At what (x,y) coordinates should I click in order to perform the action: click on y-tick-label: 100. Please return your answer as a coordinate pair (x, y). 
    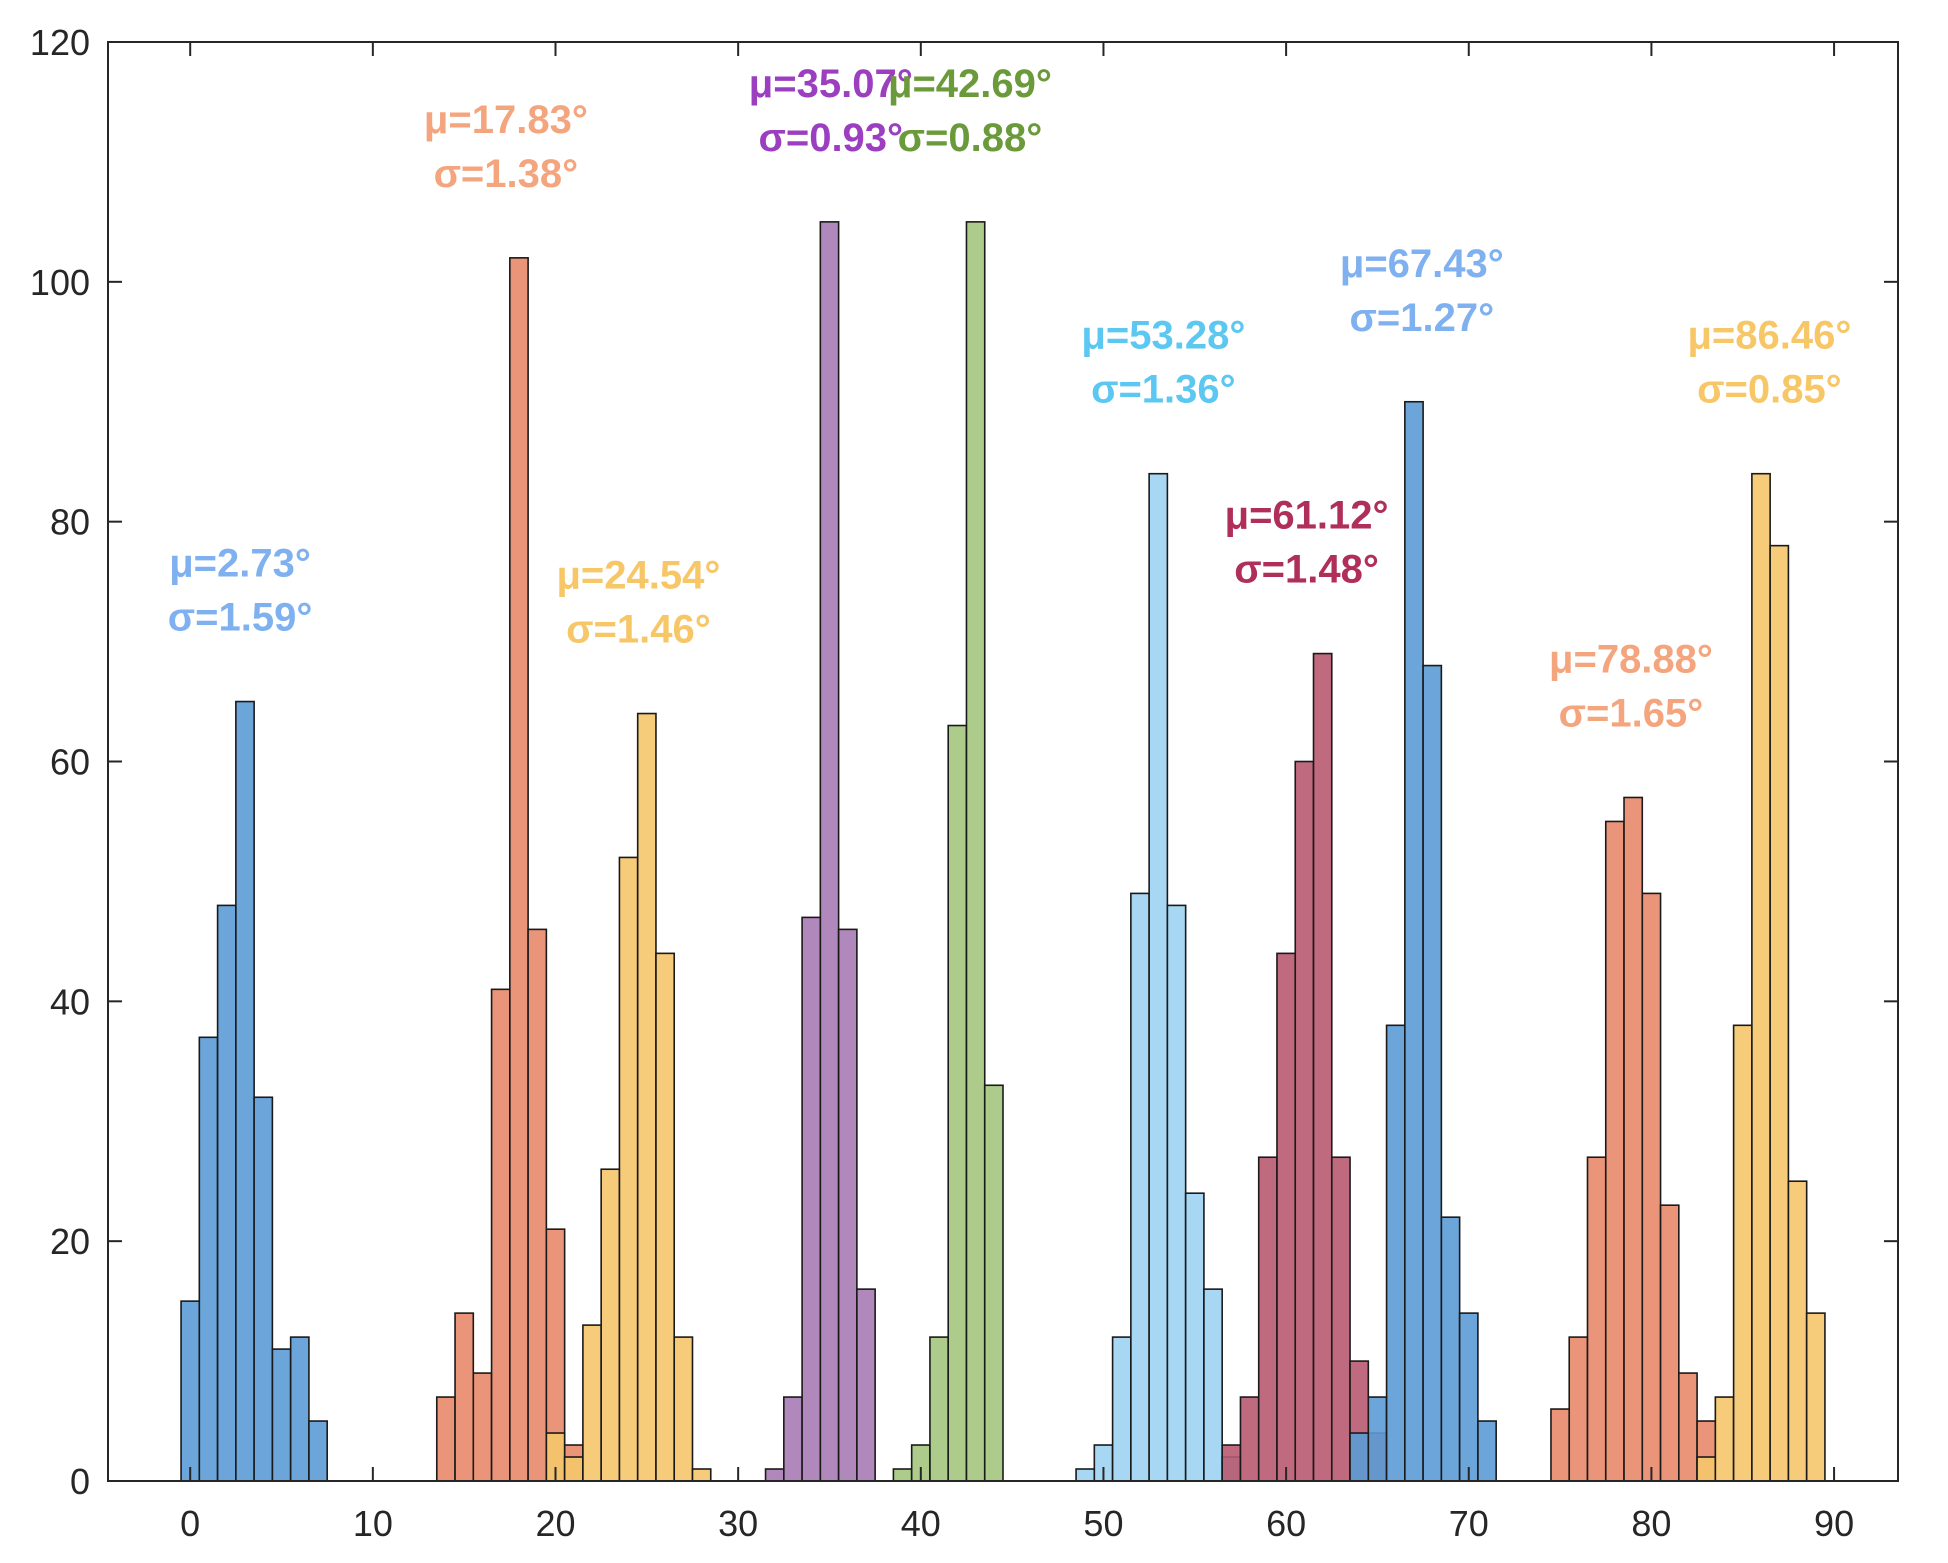
    Looking at the image, I should click on (60, 282).